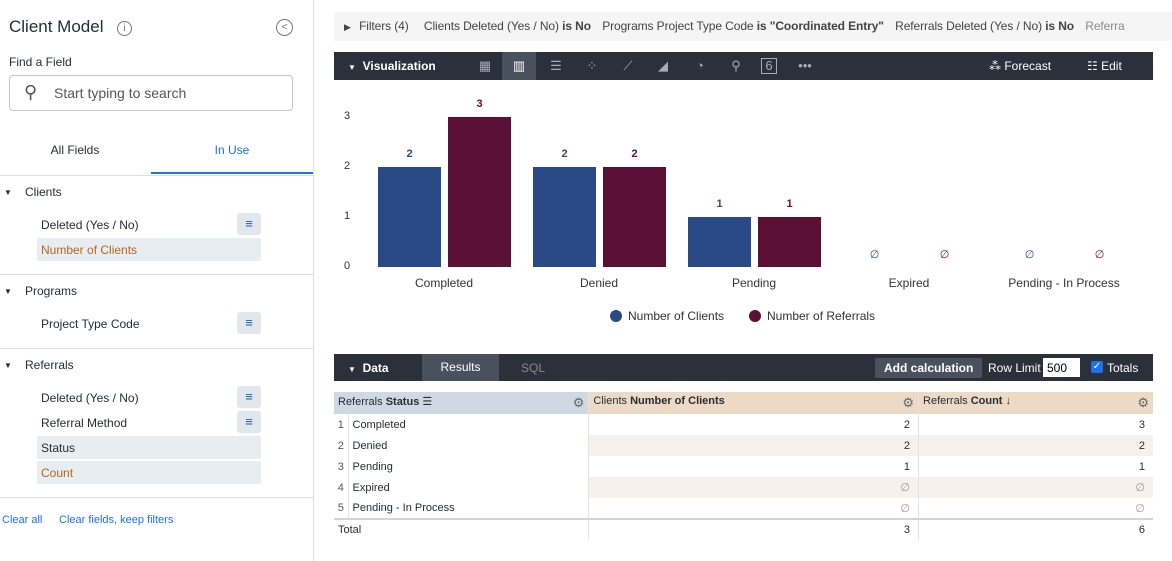 The width and height of the screenshot is (1172, 561). What do you see at coordinates (164, 93) in the screenshot?
I see `field-search-input` at bounding box center [164, 93].